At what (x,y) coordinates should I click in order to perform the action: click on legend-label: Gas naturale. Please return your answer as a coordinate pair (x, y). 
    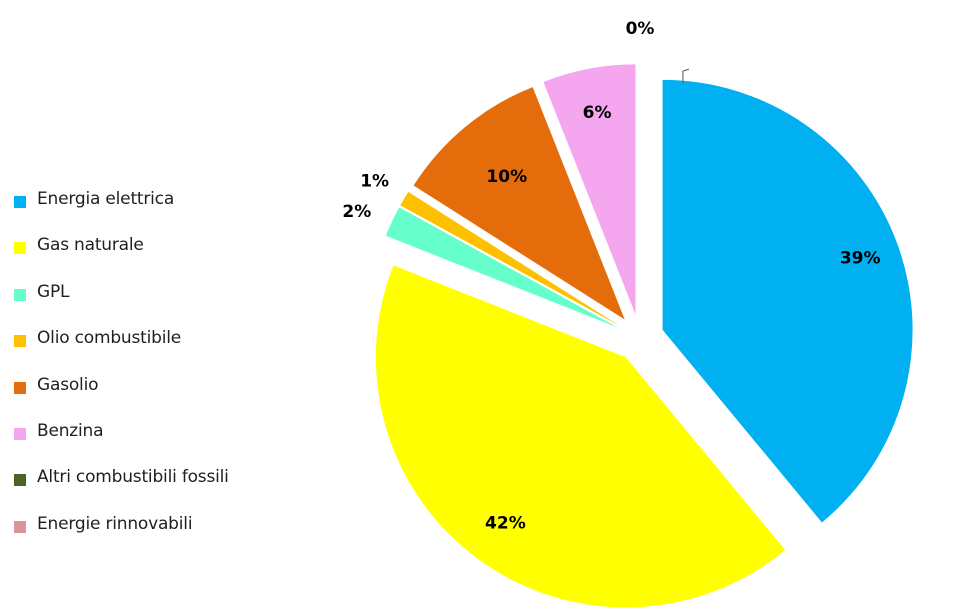
    Looking at the image, I should click on (90, 245).